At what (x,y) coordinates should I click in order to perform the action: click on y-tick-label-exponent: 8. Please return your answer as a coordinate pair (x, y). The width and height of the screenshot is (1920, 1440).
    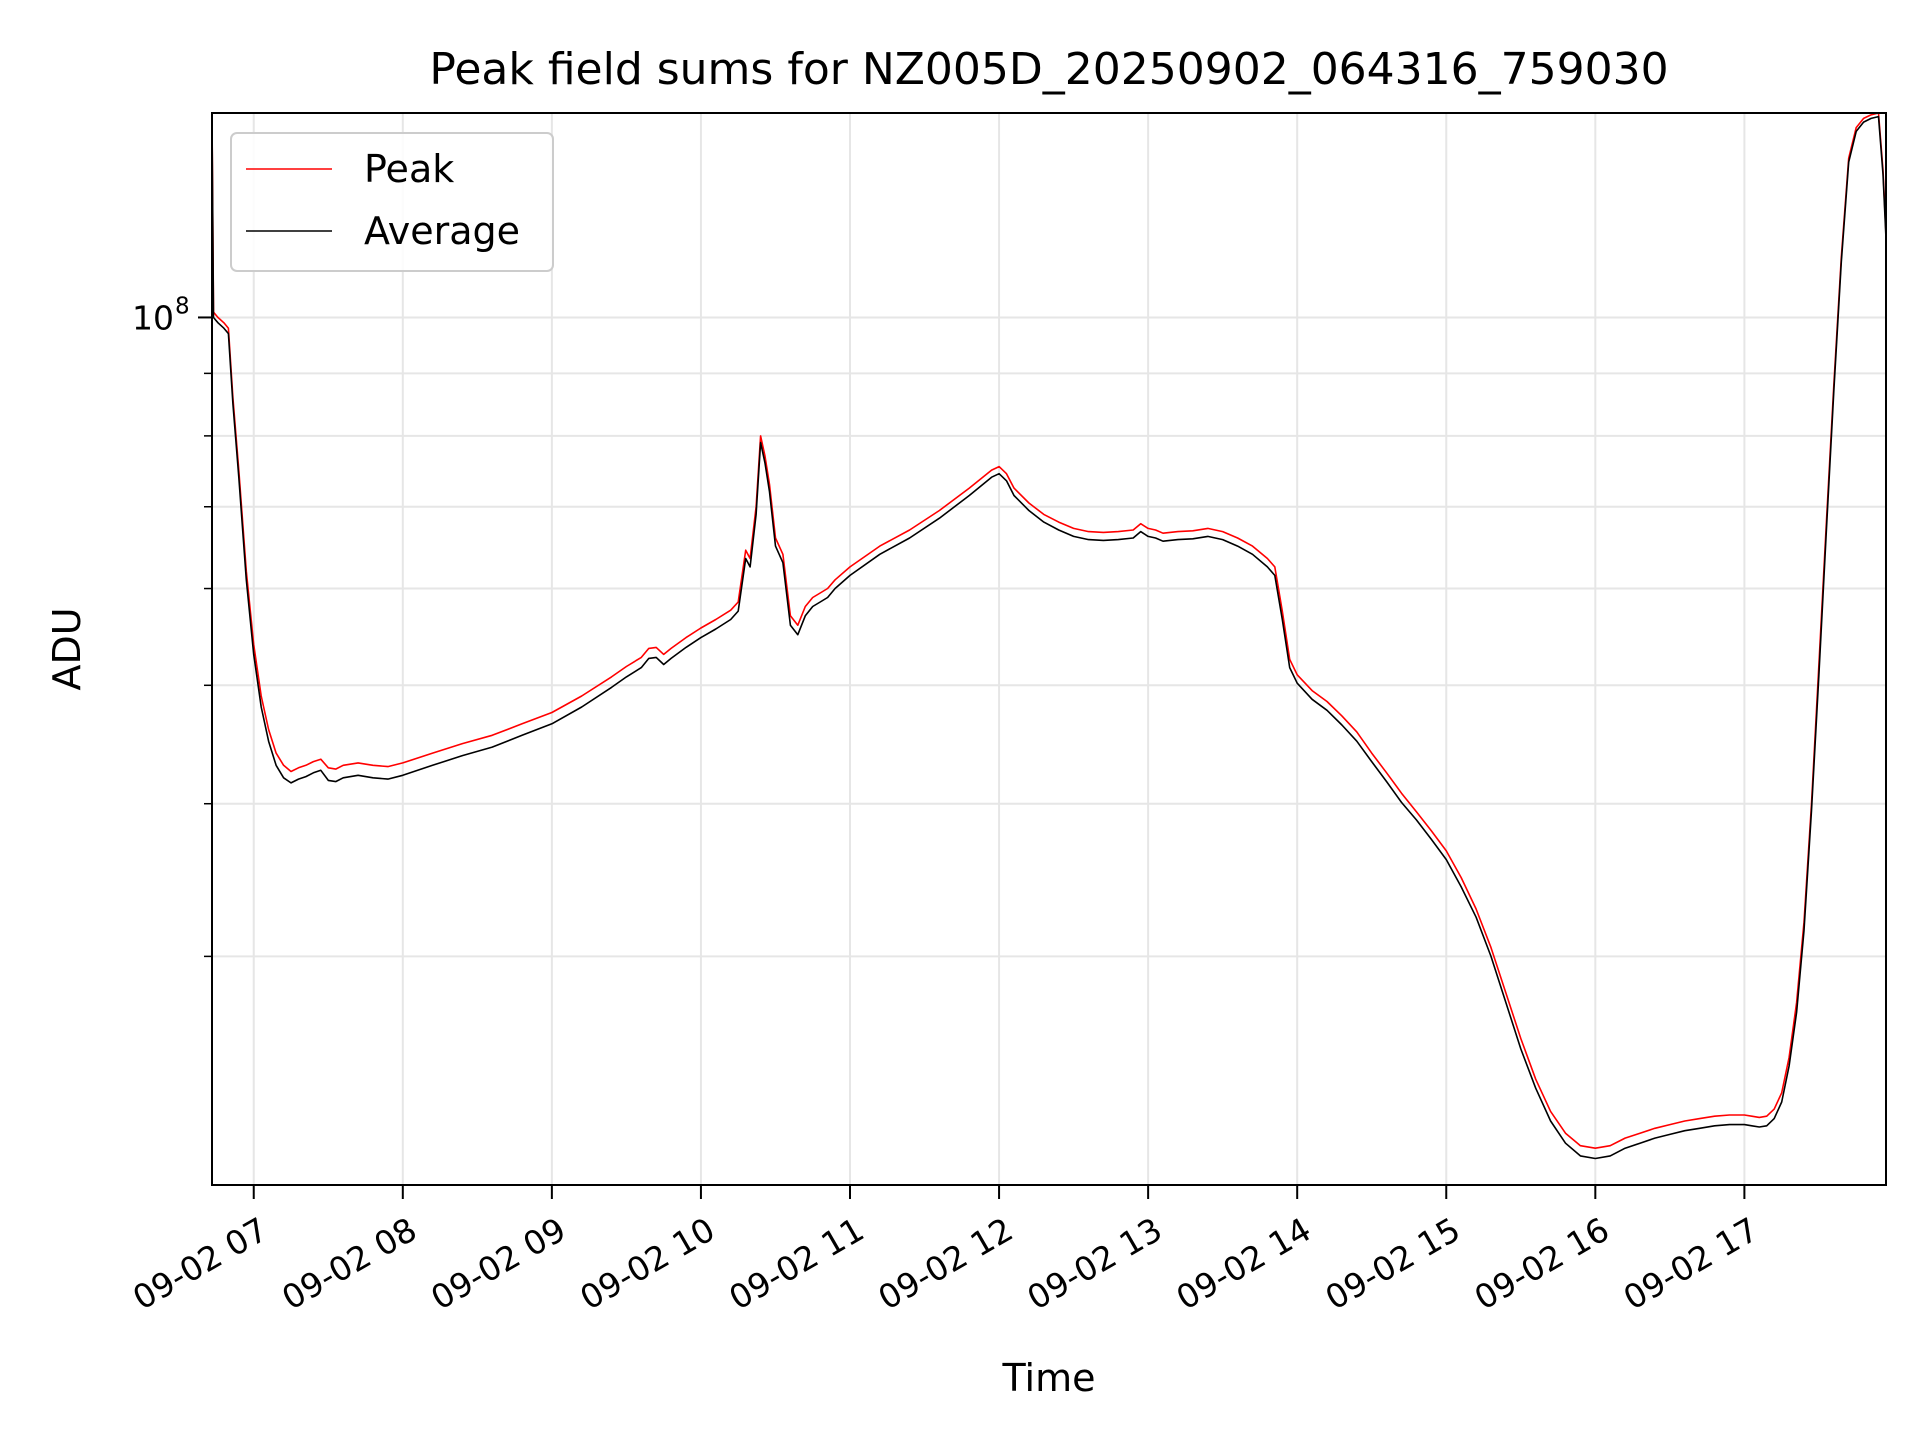
    Looking at the image, I should click on (182, 306).